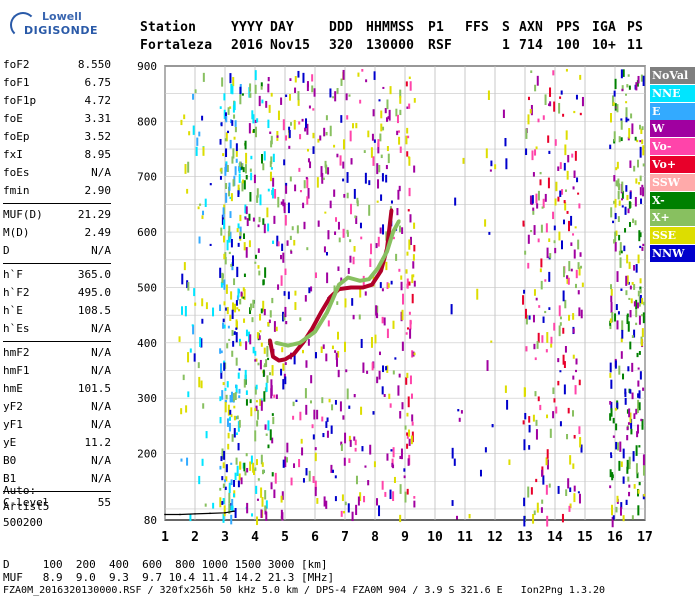  I want to click on param-key: hmF1, so click(16, 370).